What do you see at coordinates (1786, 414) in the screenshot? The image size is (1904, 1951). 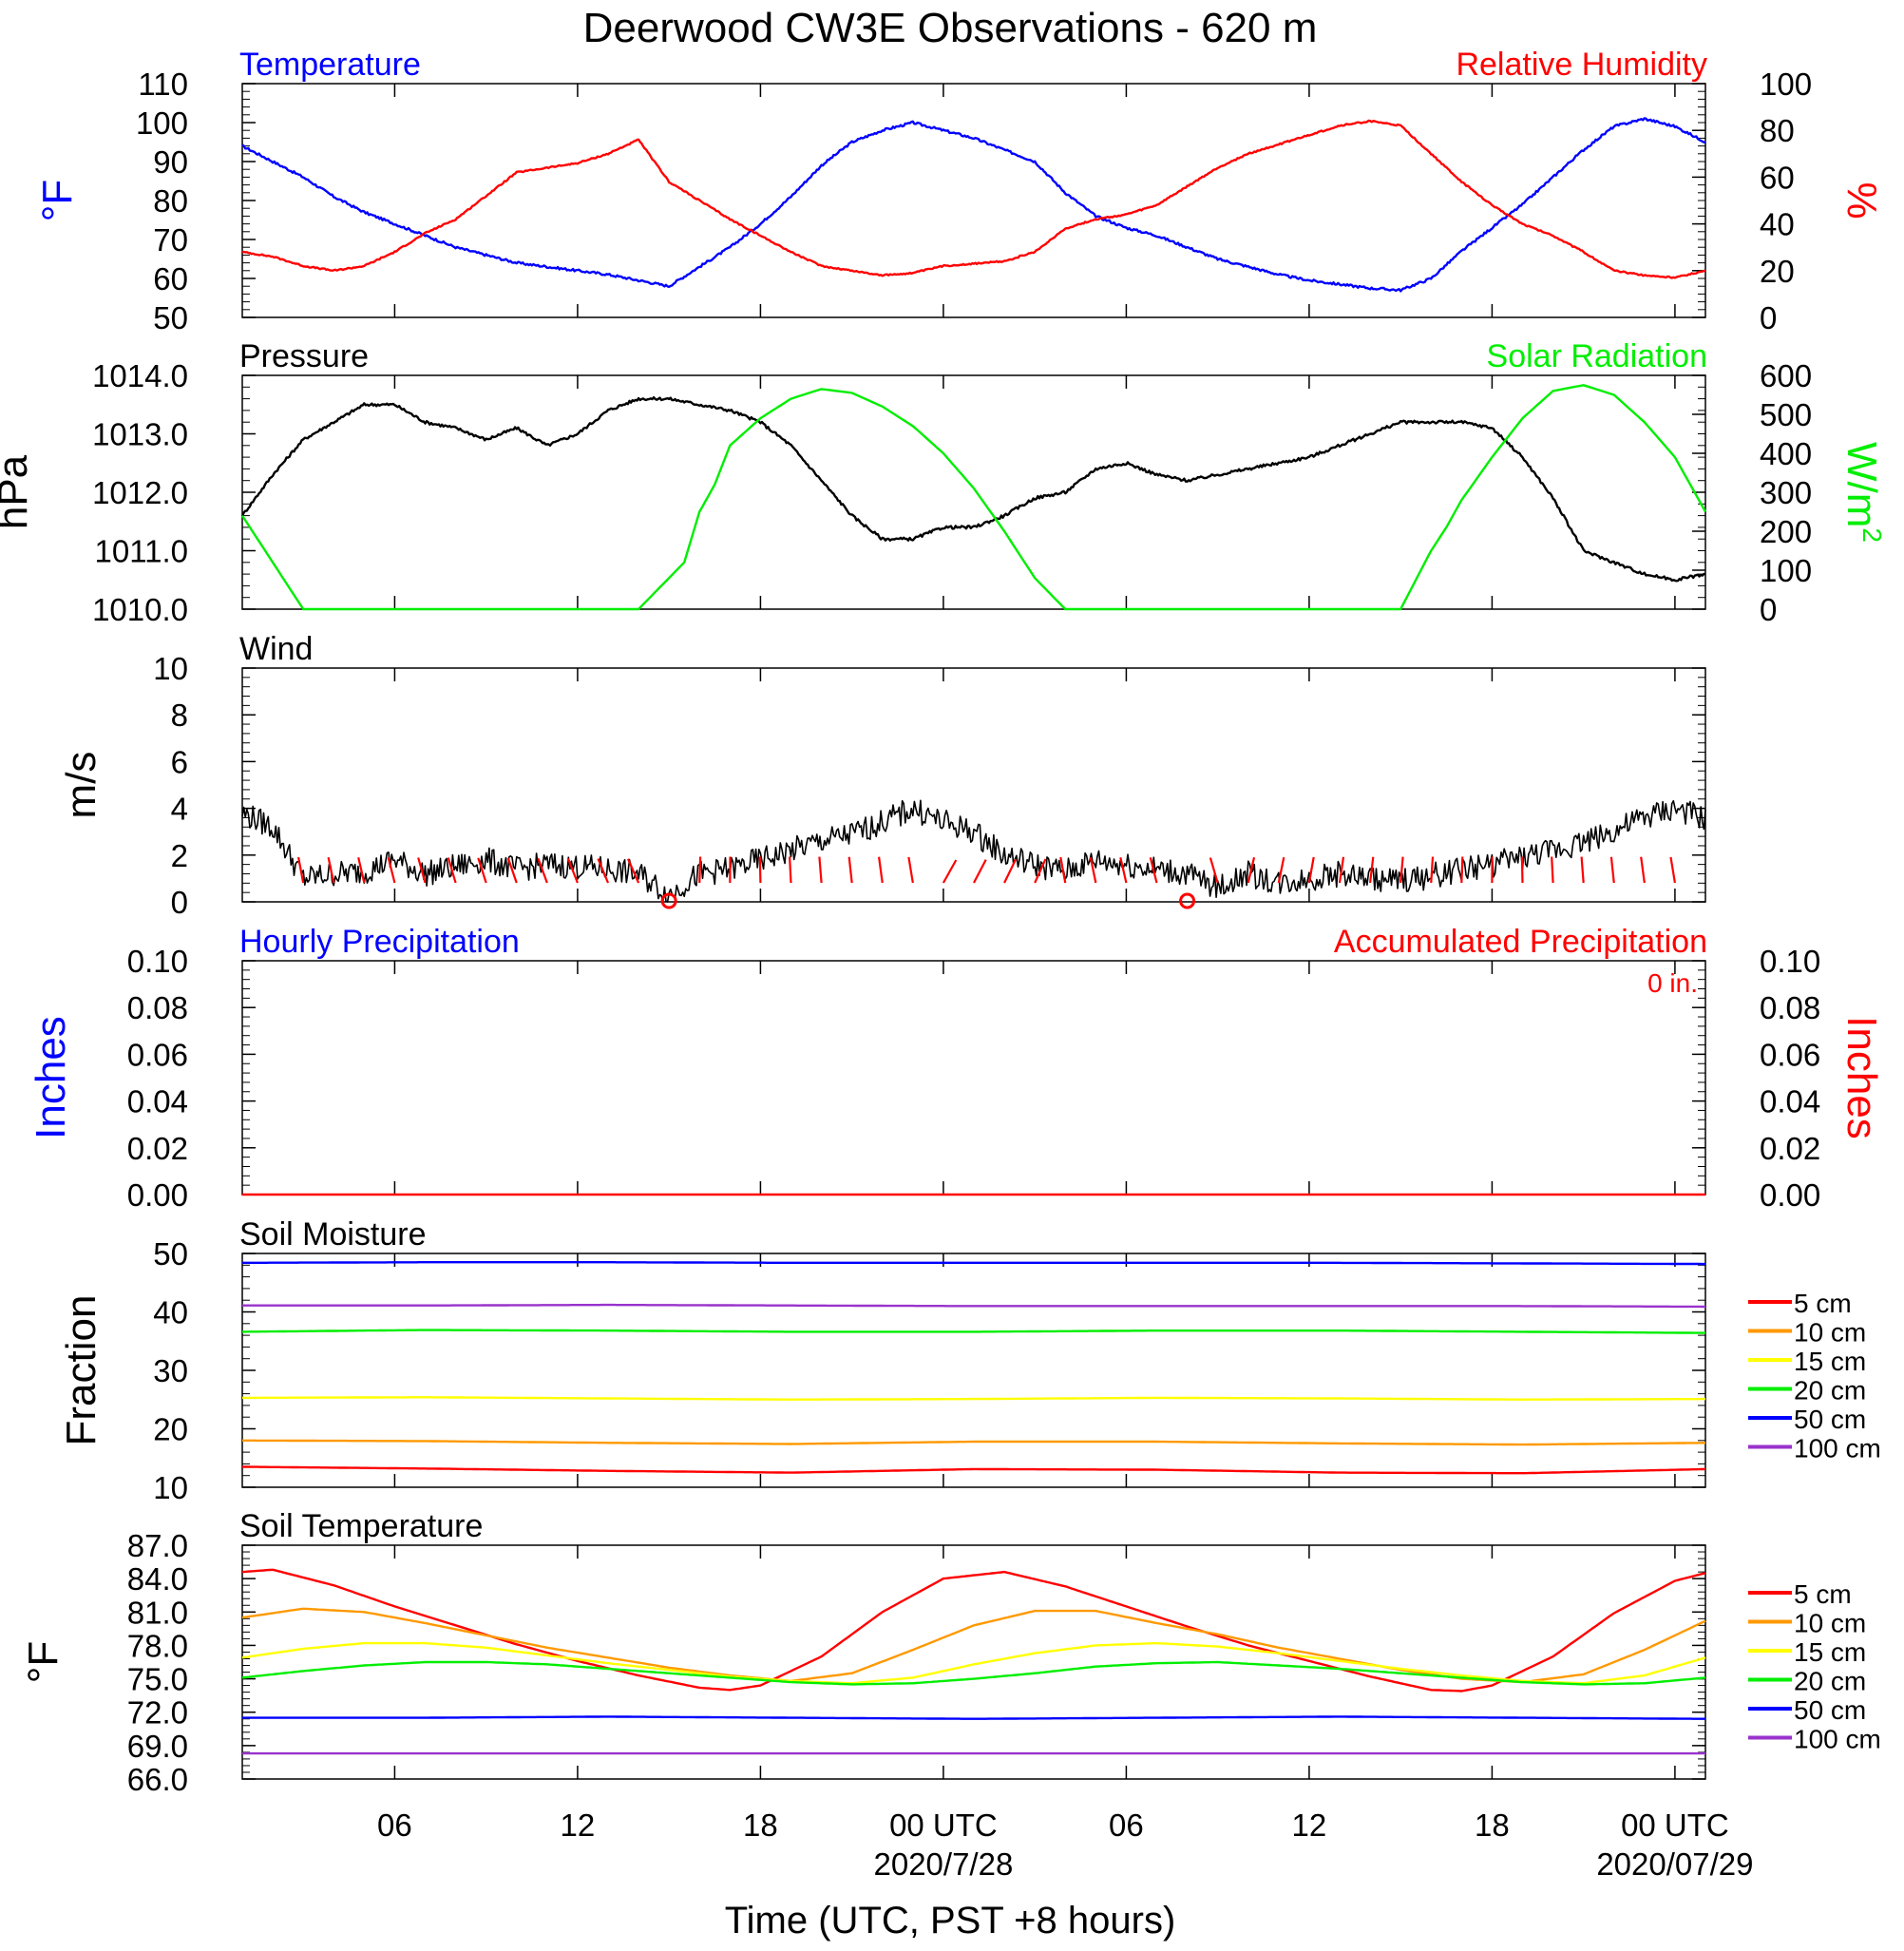 I see `y-tick-label-right: 500` at bounding box center [1786, 414].